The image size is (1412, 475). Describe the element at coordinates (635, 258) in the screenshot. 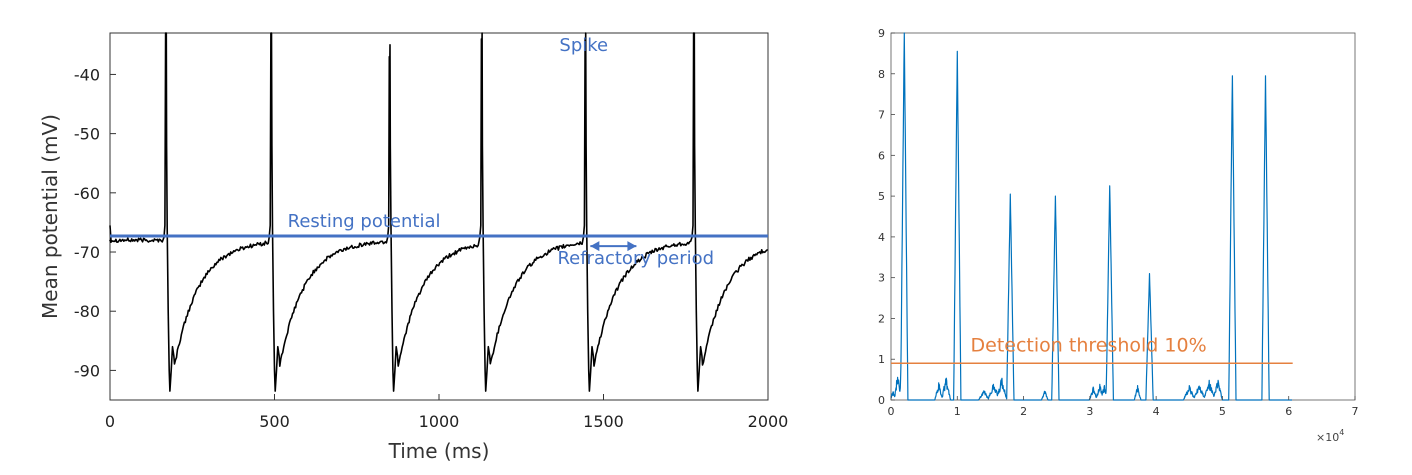

I see `refractory-period-annotation: Refractory period` at that location.